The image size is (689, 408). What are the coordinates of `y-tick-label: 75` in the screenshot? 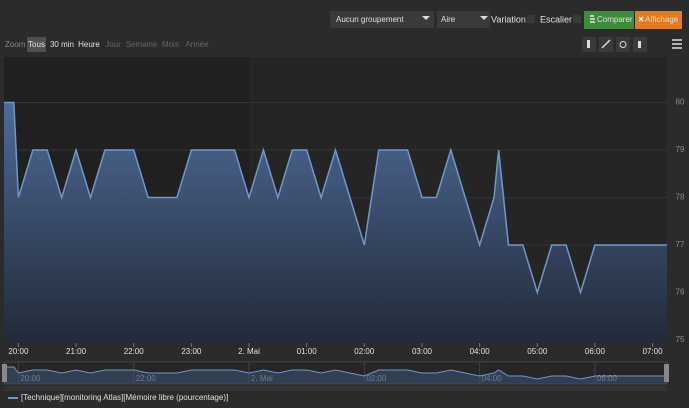 It's located at (680, 339).